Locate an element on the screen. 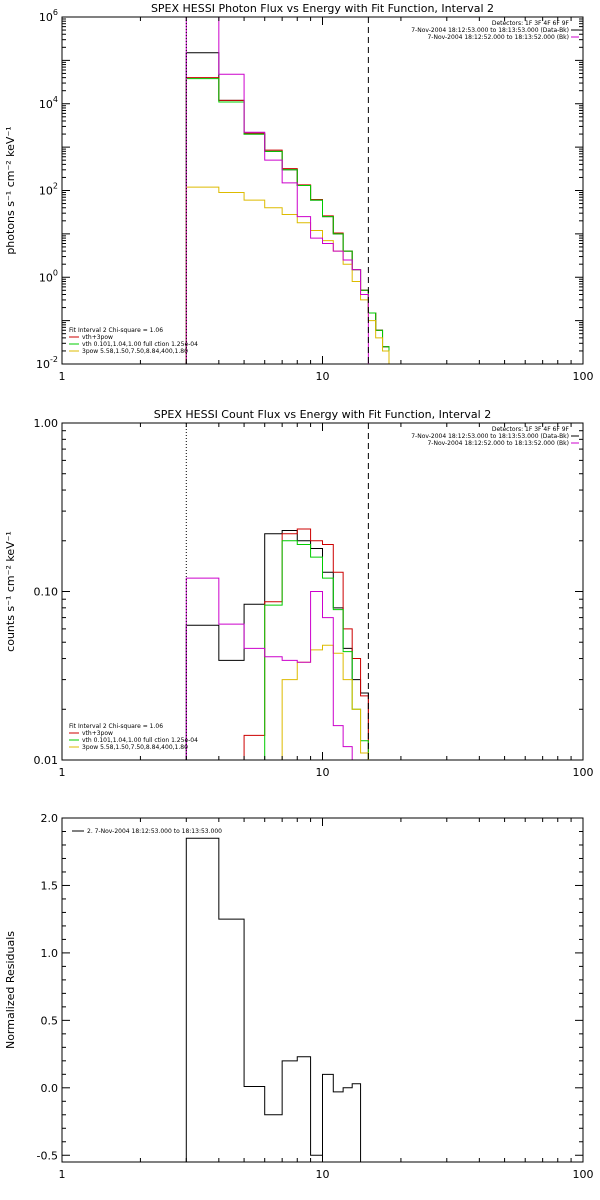 This screenshot has width=600, height=1200. y-tick-label: 10² is located at coordinates (48, 190).